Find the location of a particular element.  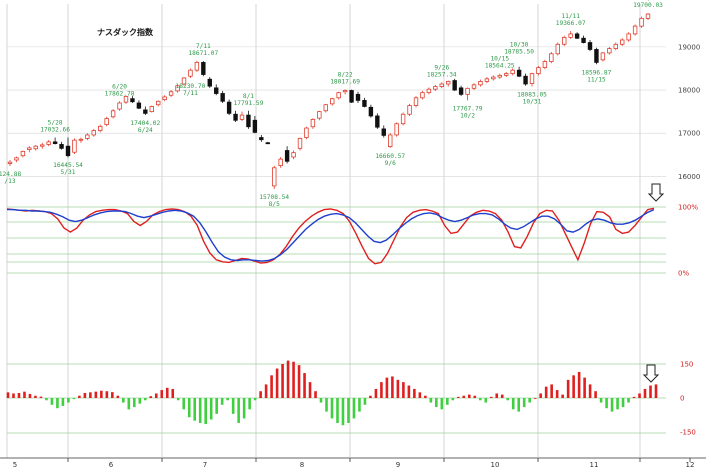

oscillator-tick-label: 100% is located at coordinates (688, 208).